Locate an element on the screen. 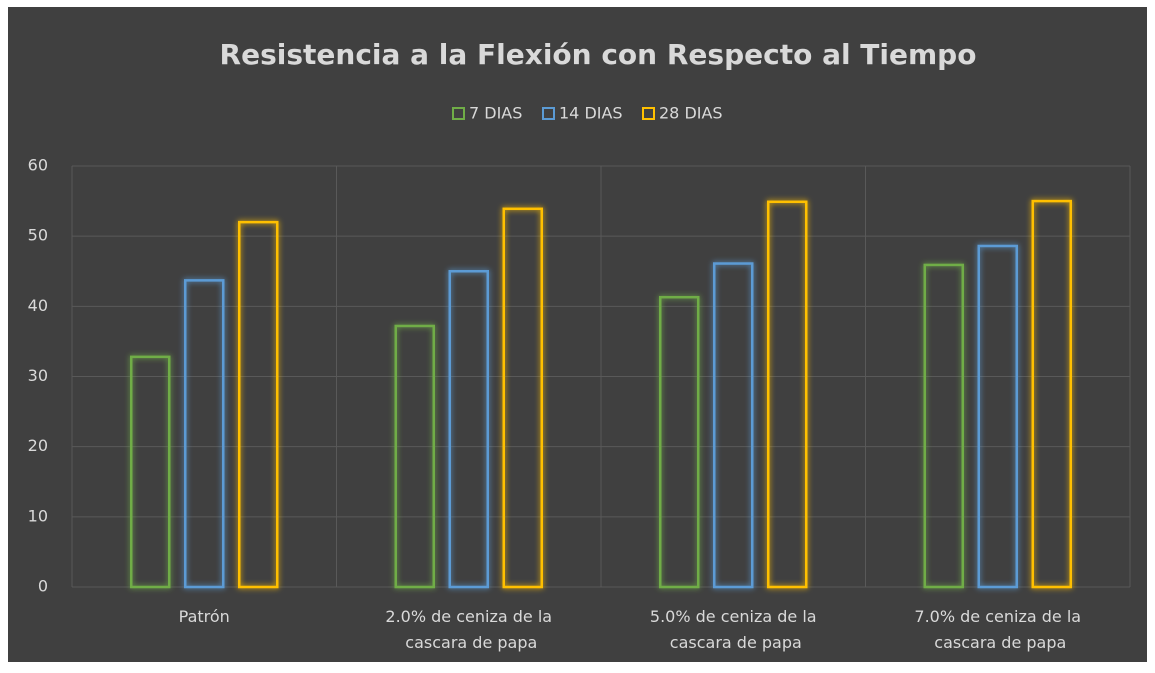  y-tick-label: 40 is located at coordinates (38, 305).